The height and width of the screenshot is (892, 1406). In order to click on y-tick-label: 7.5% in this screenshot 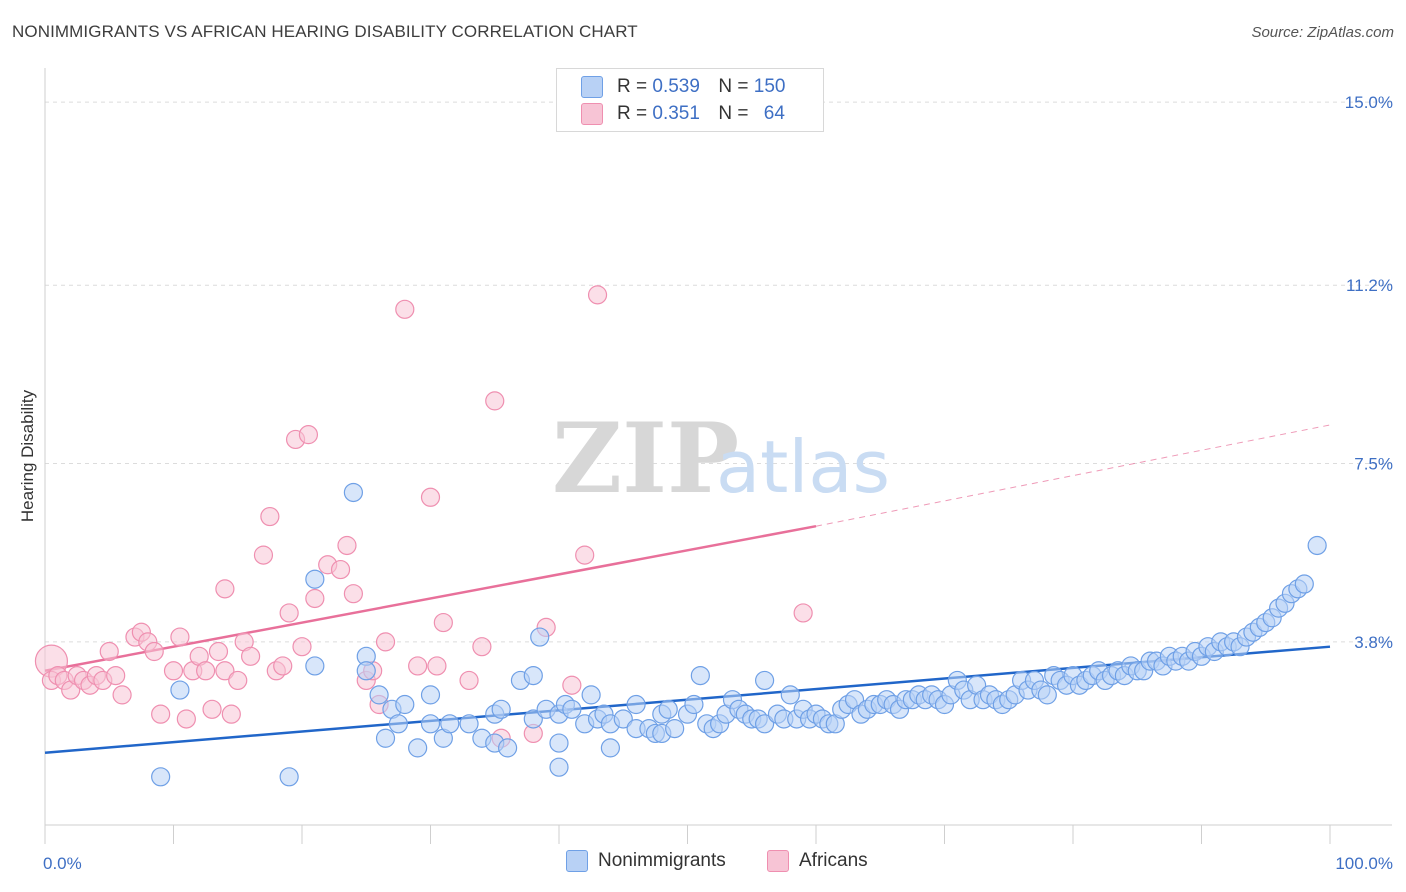, I will do `click(1373, 464)`.